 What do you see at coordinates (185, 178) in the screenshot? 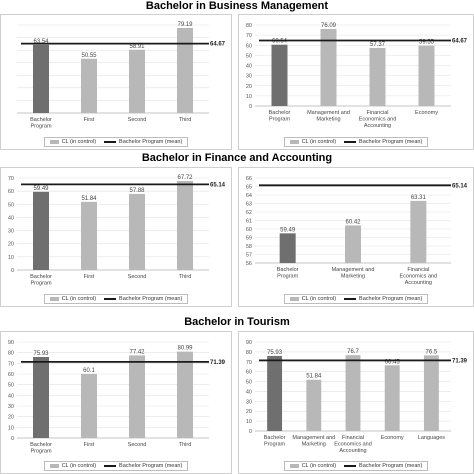
I see `data-label: 67.72` at bounding box center [185, 178].